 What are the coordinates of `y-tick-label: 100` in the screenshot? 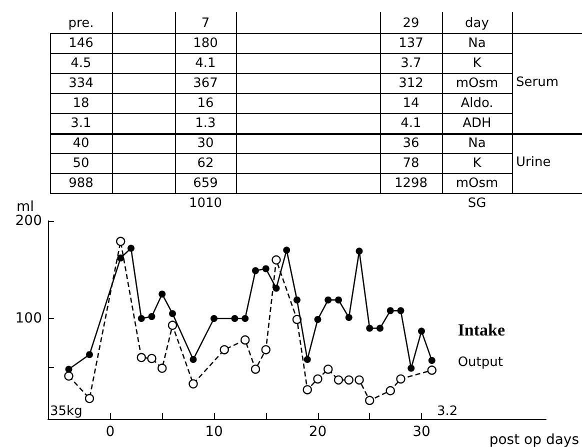 It's located at (28, 318).